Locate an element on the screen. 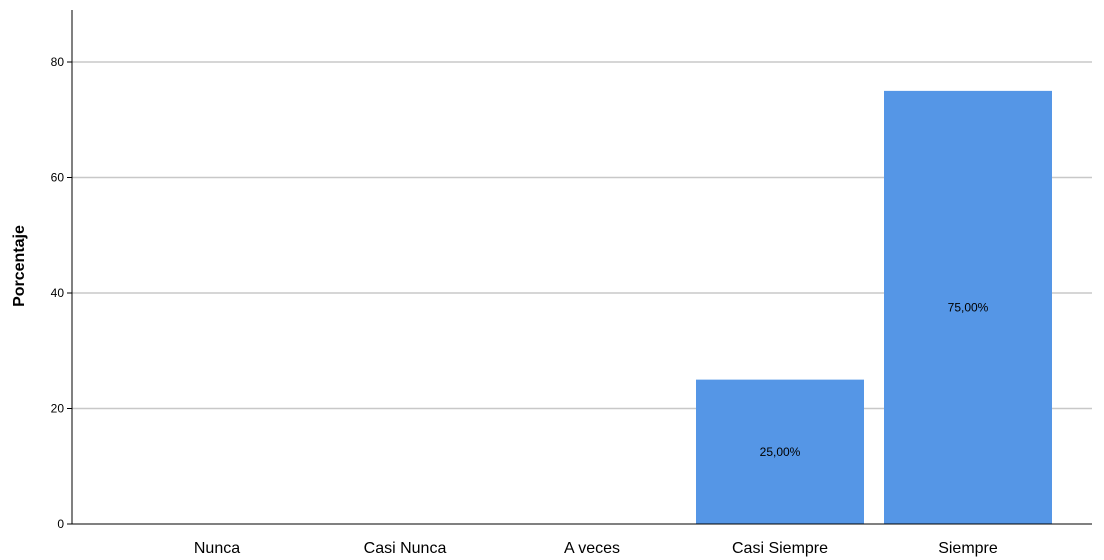 This screenshot has width=1104, height=560. data-label: 75,00% is located at coordinates (968, 307).